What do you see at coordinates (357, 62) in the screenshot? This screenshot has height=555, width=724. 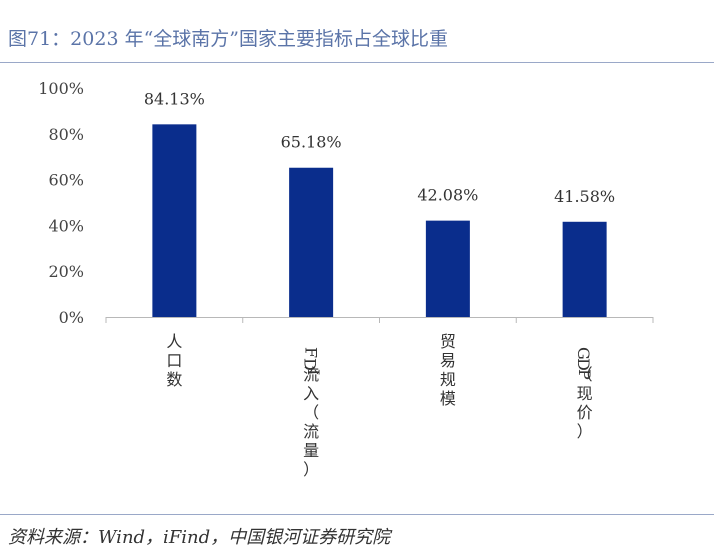 I see `title-divider` at bounding box center [357, 62].